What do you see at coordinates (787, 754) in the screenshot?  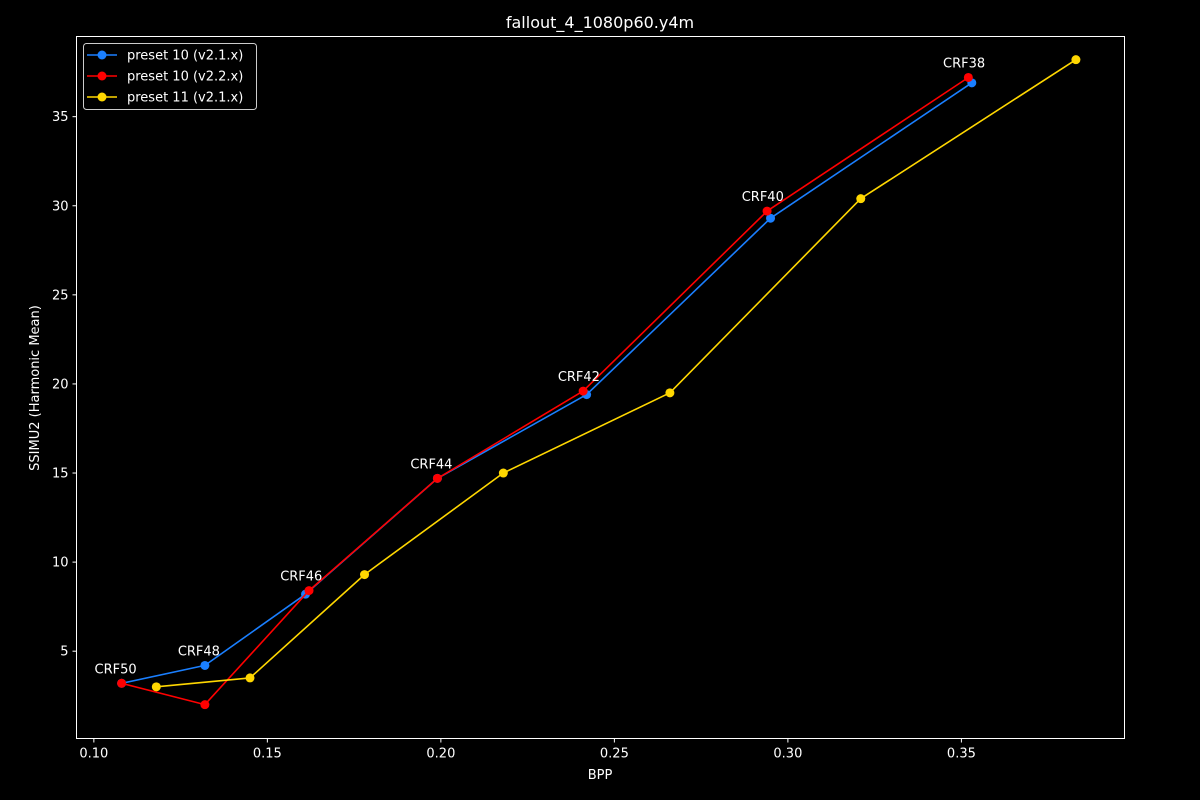 I see `x-tick-label: 0.30` at bounding box center [787, 754].